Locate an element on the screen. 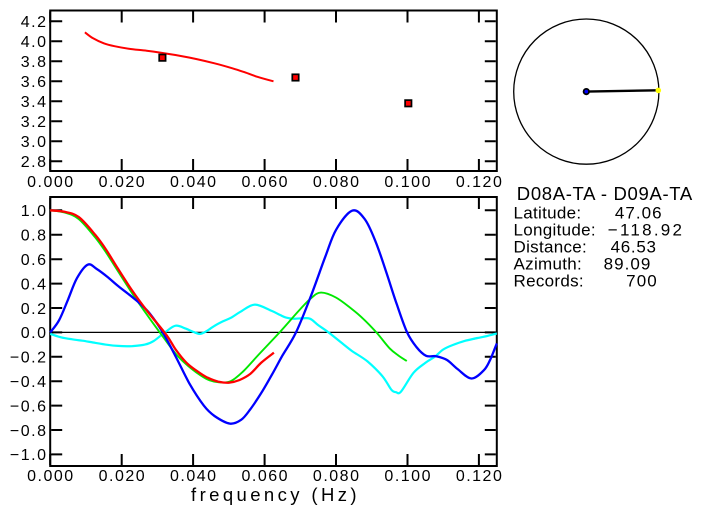  svg-text: 0.6 is located at coordinates (34, 260).